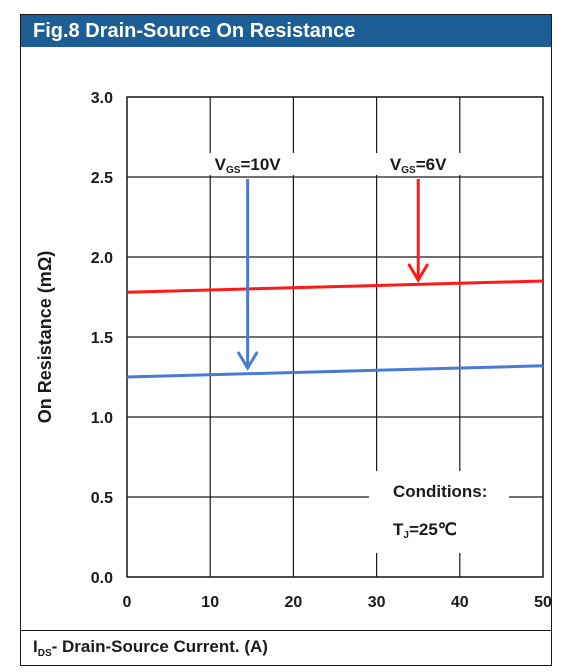  I want to click on annotation-rest-0: =10V, so click(260, 164).